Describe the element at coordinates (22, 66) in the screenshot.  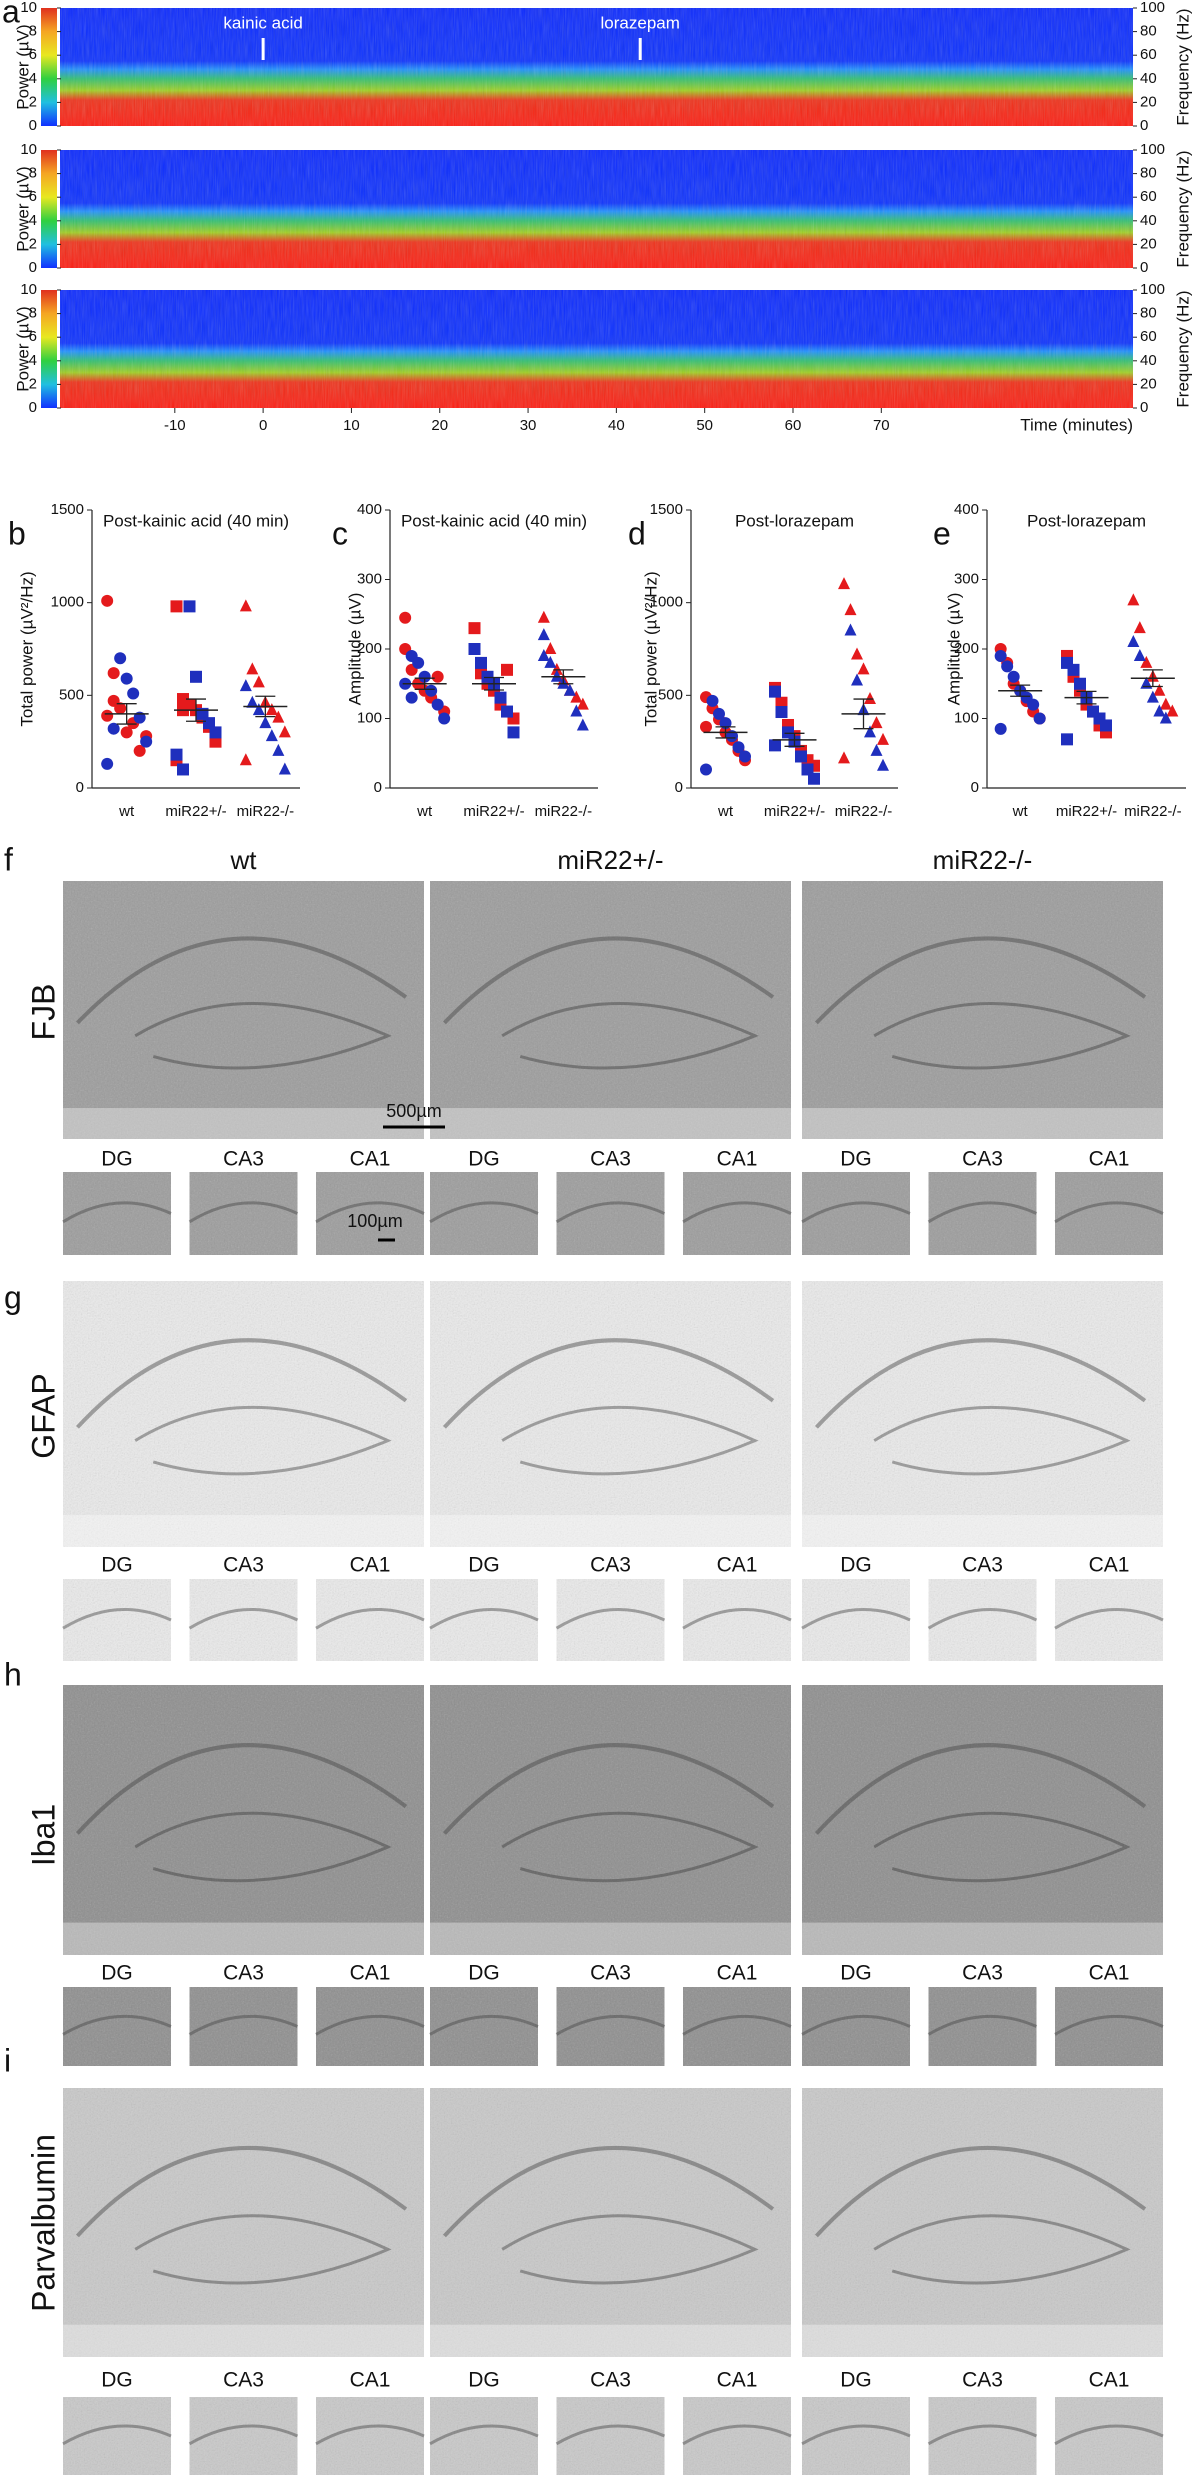
I see `y-axis-title: Power (µV)` at that location.